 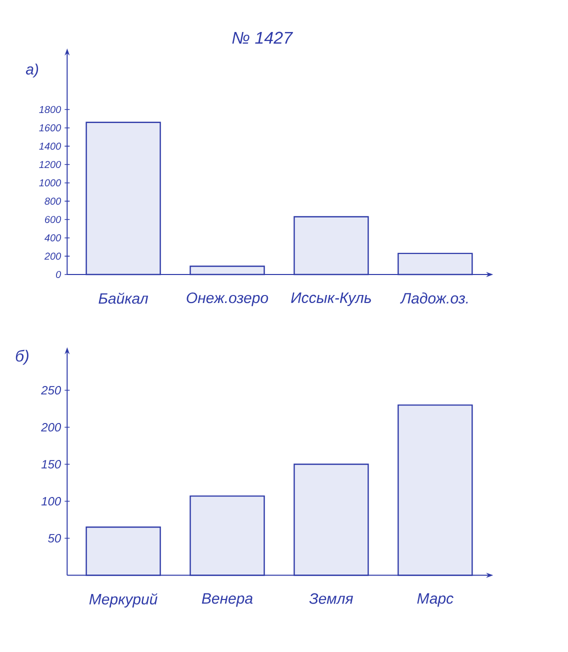 I want to click on x-tick-label: Онеж.озеро, so click(x=227, y=299).